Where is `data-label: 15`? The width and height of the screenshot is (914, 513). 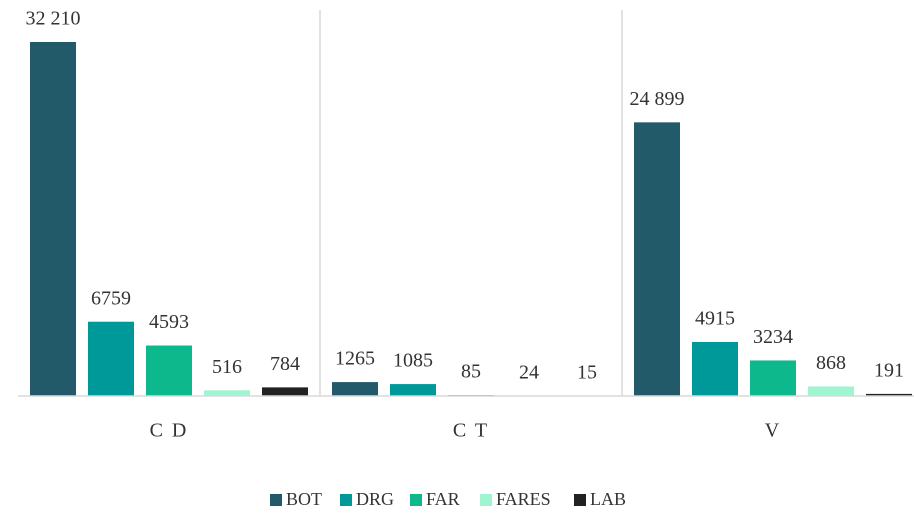
data-label: 15 is located at coordinates (587, 372).